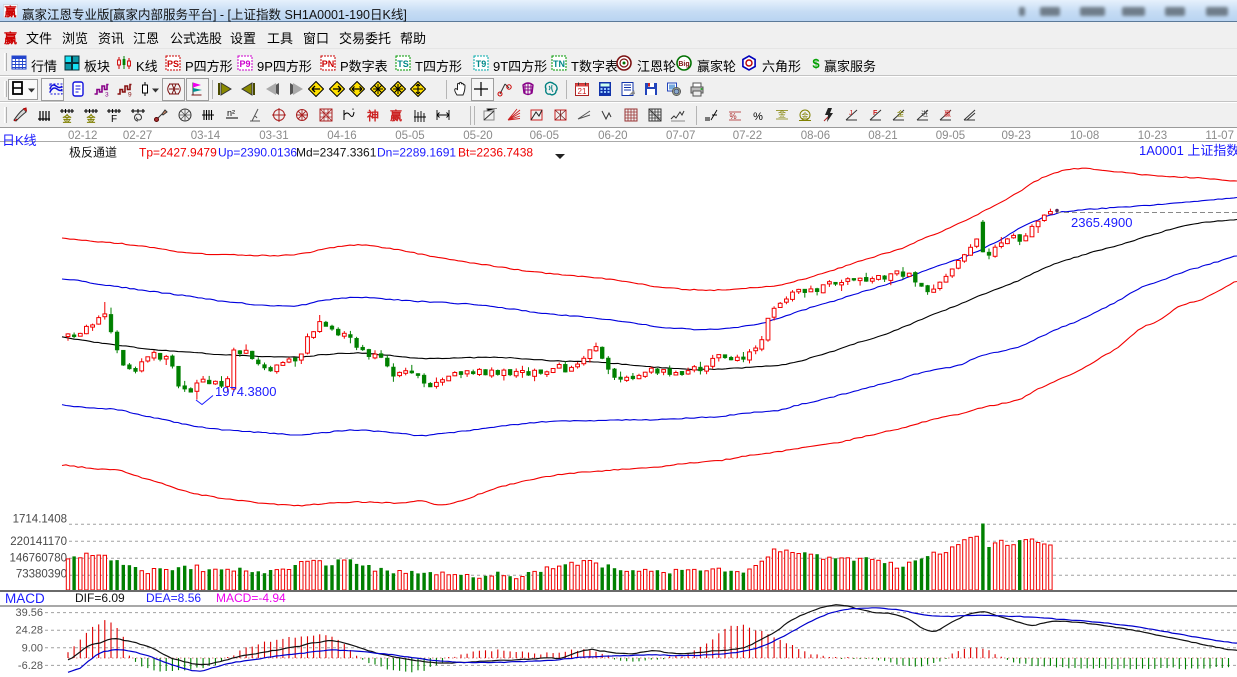  Describe the element at coordinates (680, 136) in the screenshot. I see `svg-text: 07-07` at that location.